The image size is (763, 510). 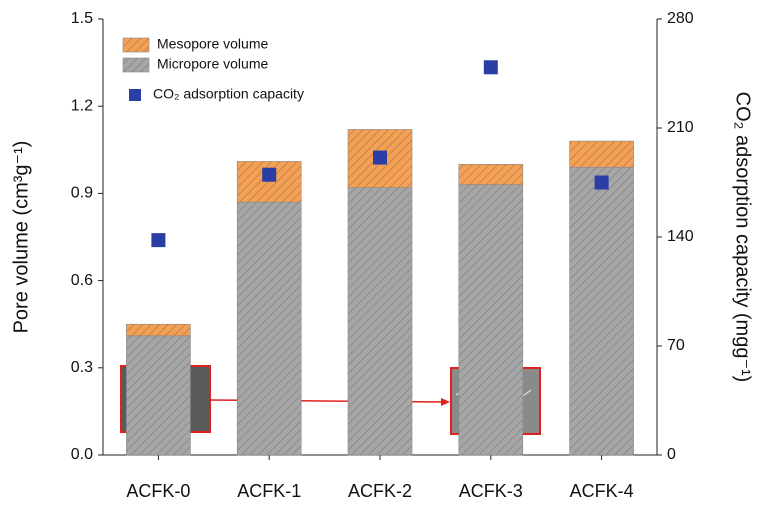 I want to click on y2-tick-label: 280, so click(x=680, y=18).